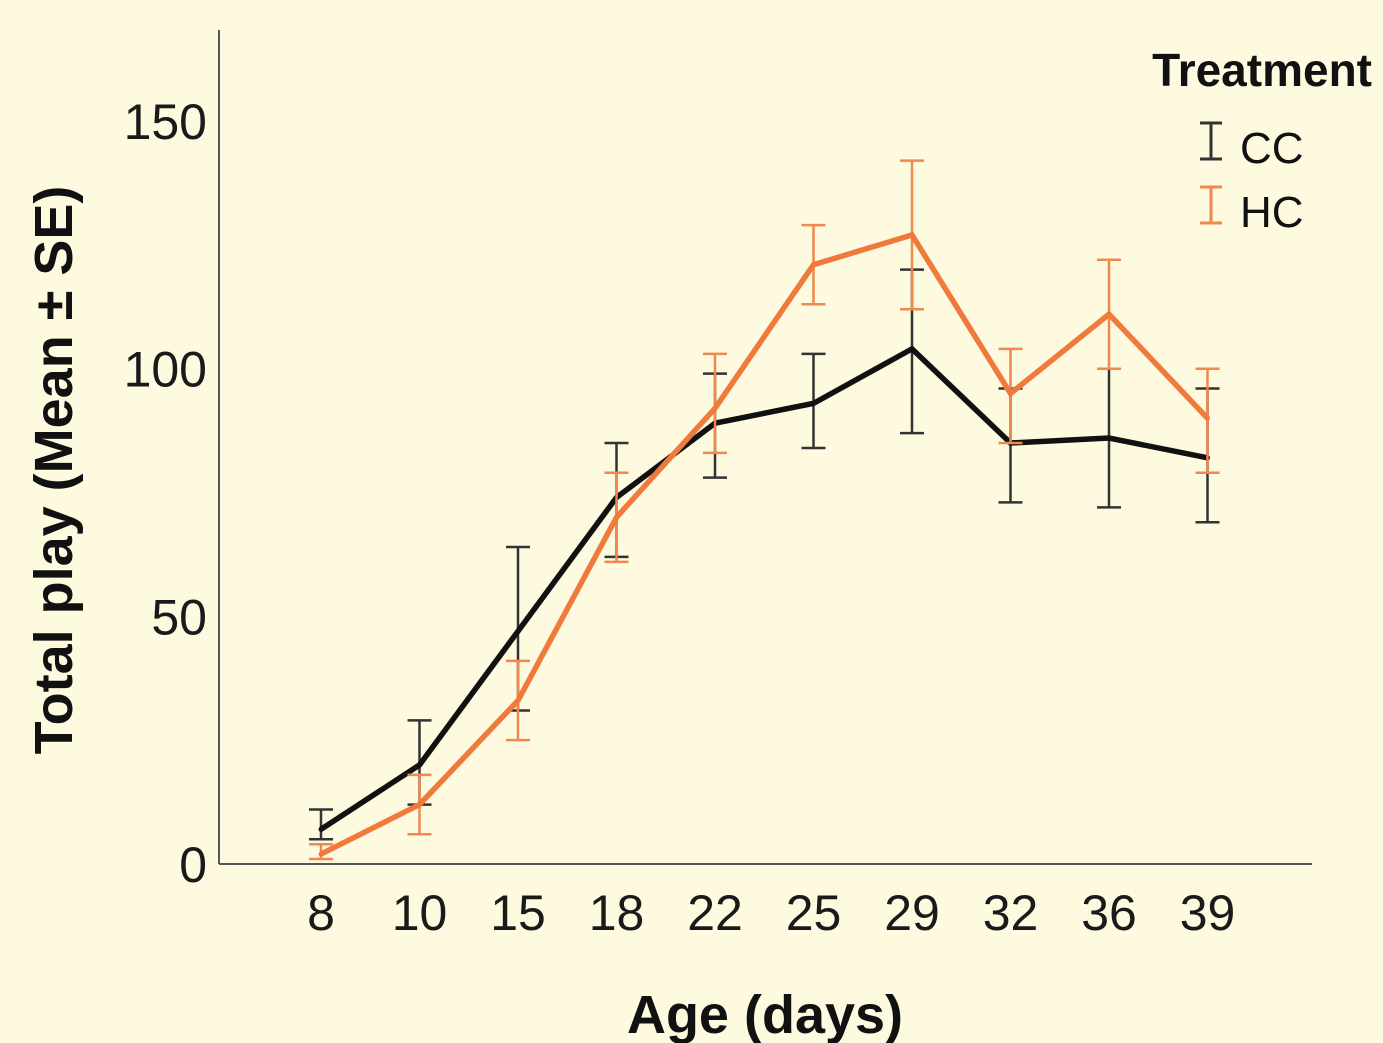 The height and width of the screenshot is (1043, 1383). What do you see at coordinates (518, 913) in the screenshot?
I see `x-tick-label: 15` at bounding box center [518, 913].